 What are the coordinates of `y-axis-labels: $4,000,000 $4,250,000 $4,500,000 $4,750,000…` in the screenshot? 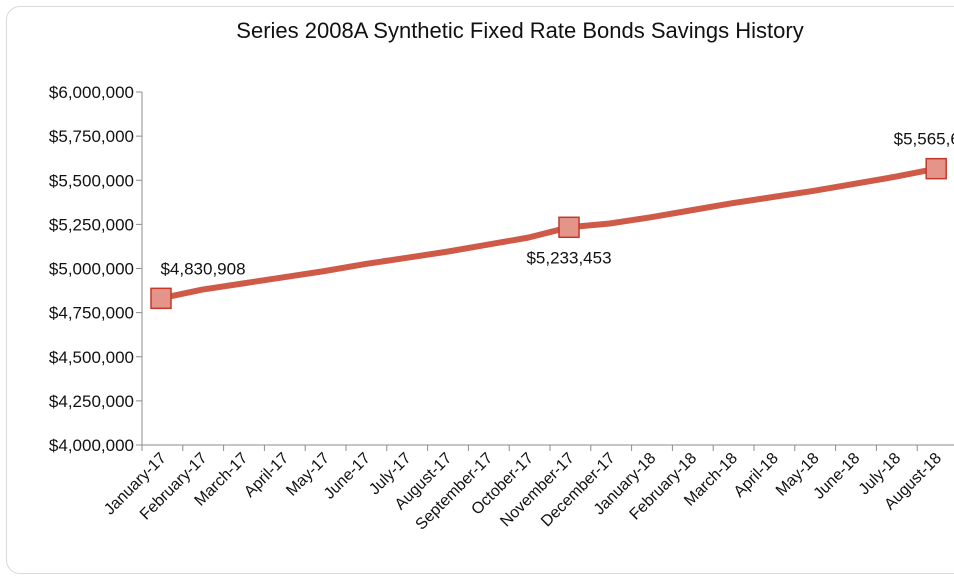 It's located at (91, 269).